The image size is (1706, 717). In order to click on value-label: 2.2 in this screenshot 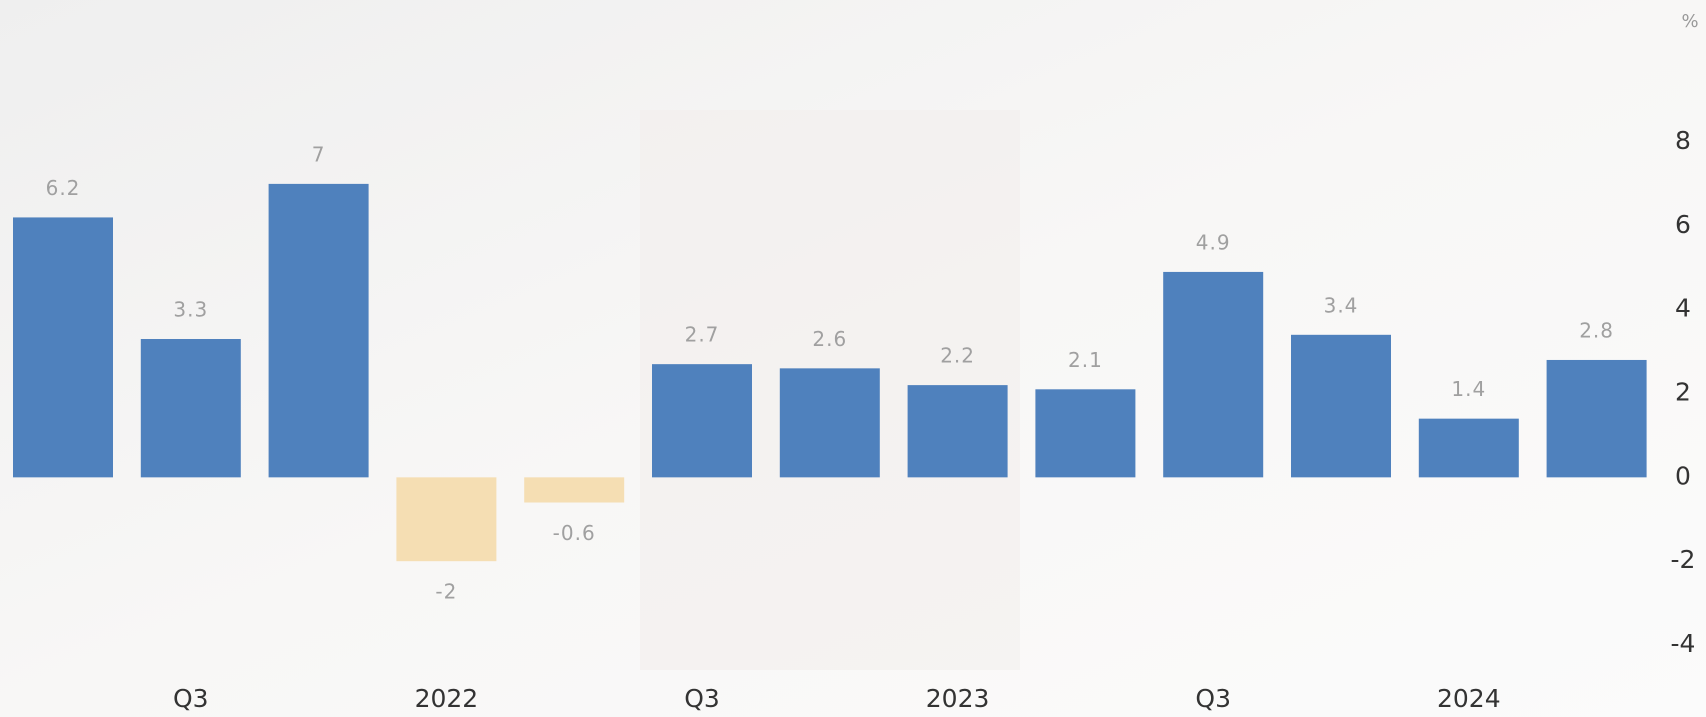, I will do `click(957, 356)`.